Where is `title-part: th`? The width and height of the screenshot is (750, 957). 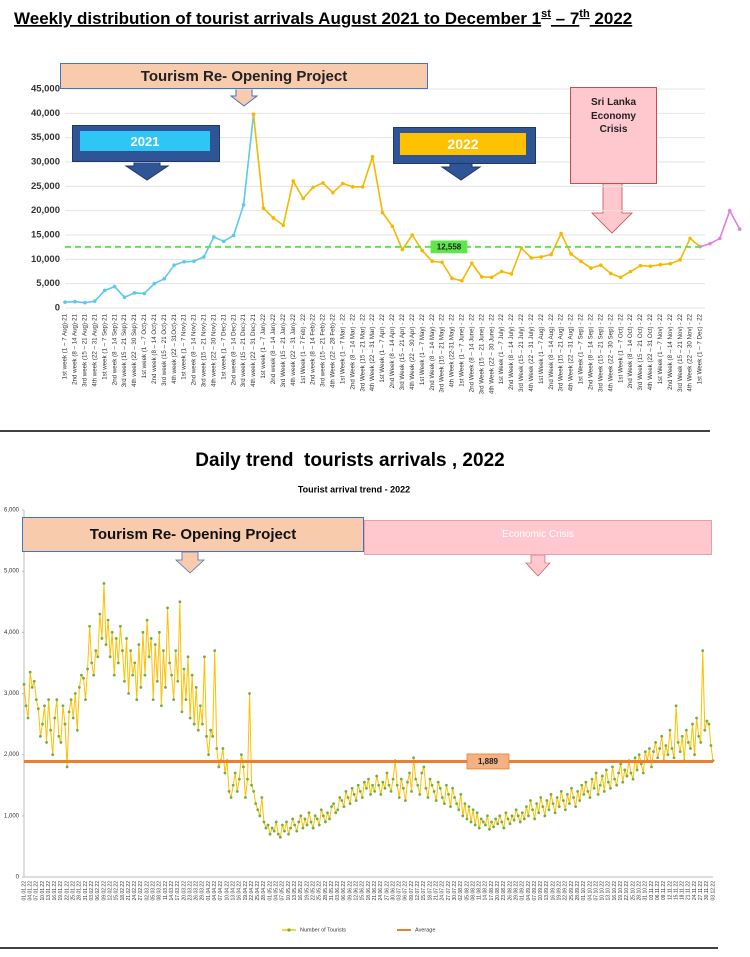 title-part: th is located at coordinates (584, 14).